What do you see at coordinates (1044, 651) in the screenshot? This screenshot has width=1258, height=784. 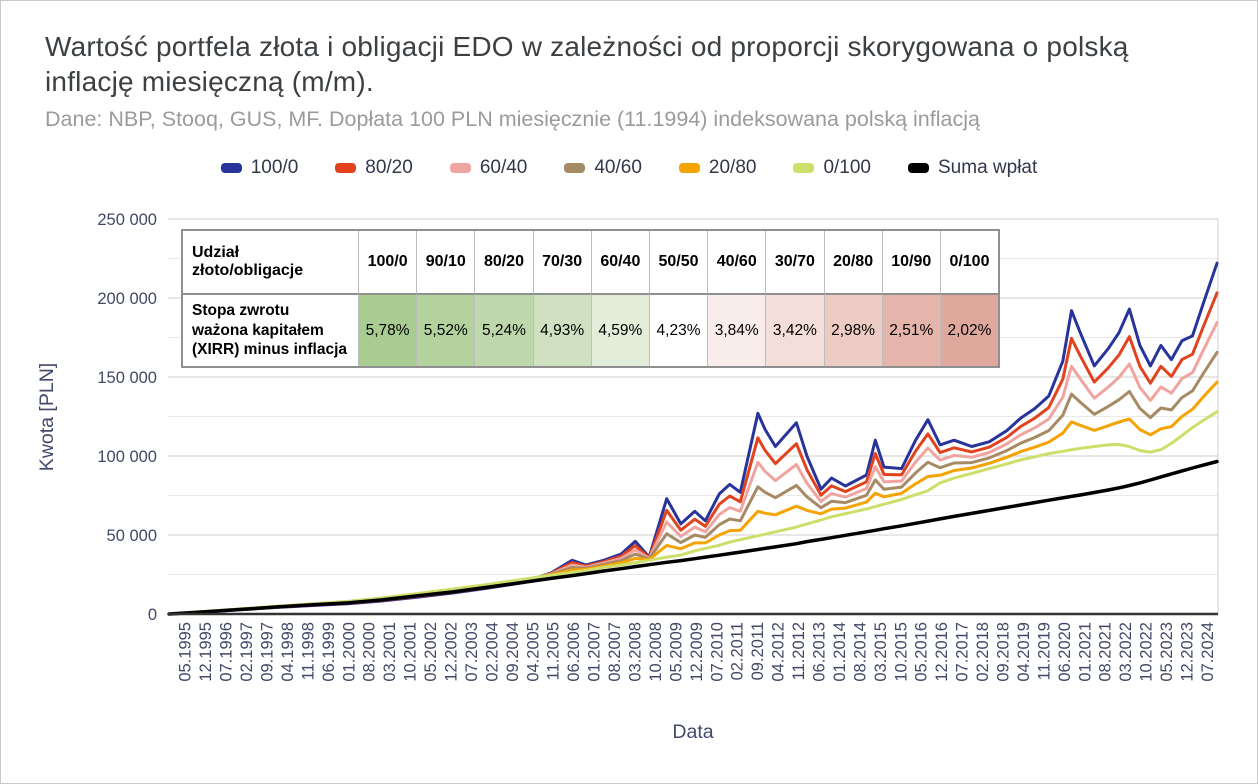 I see `x-tick-label: 11.2019` at bounding box center [1044, 651].